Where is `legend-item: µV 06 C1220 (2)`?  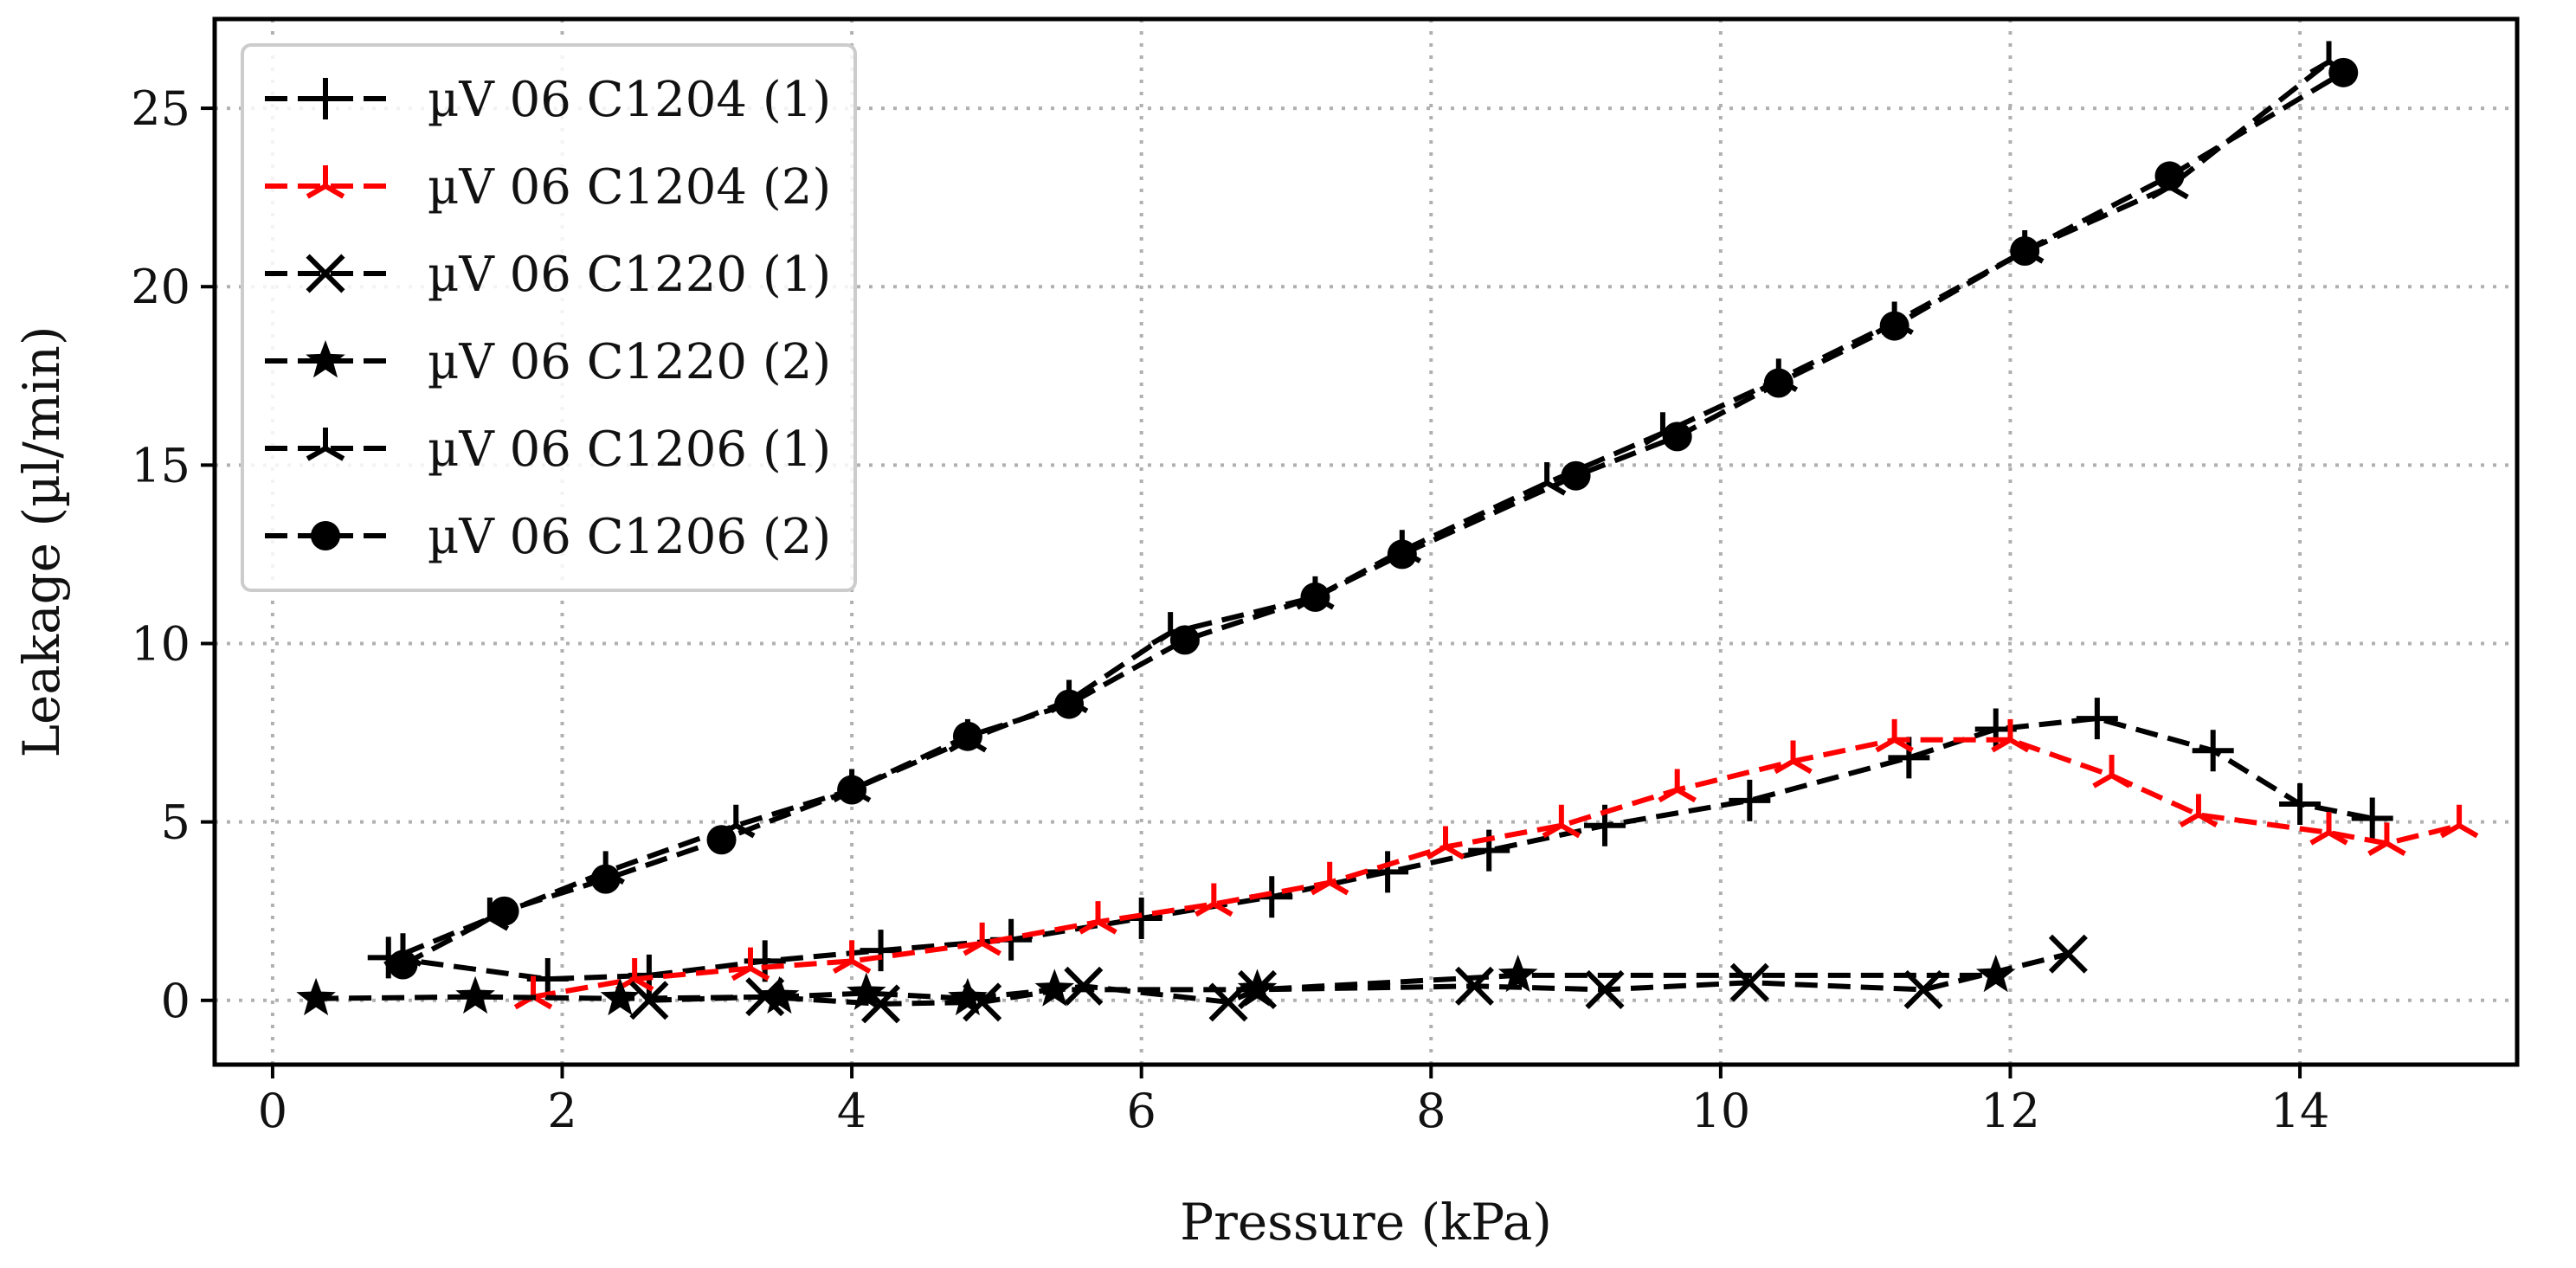 legend-item: µV 06 C1220 (2) is located at coordinates (548, 362).